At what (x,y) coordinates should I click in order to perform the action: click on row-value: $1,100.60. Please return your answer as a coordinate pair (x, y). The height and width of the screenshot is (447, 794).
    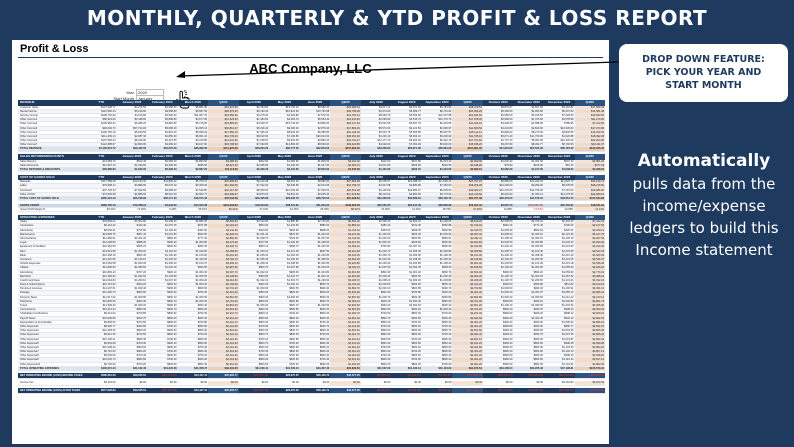
    Looking at the image, I should click on (171, 230).